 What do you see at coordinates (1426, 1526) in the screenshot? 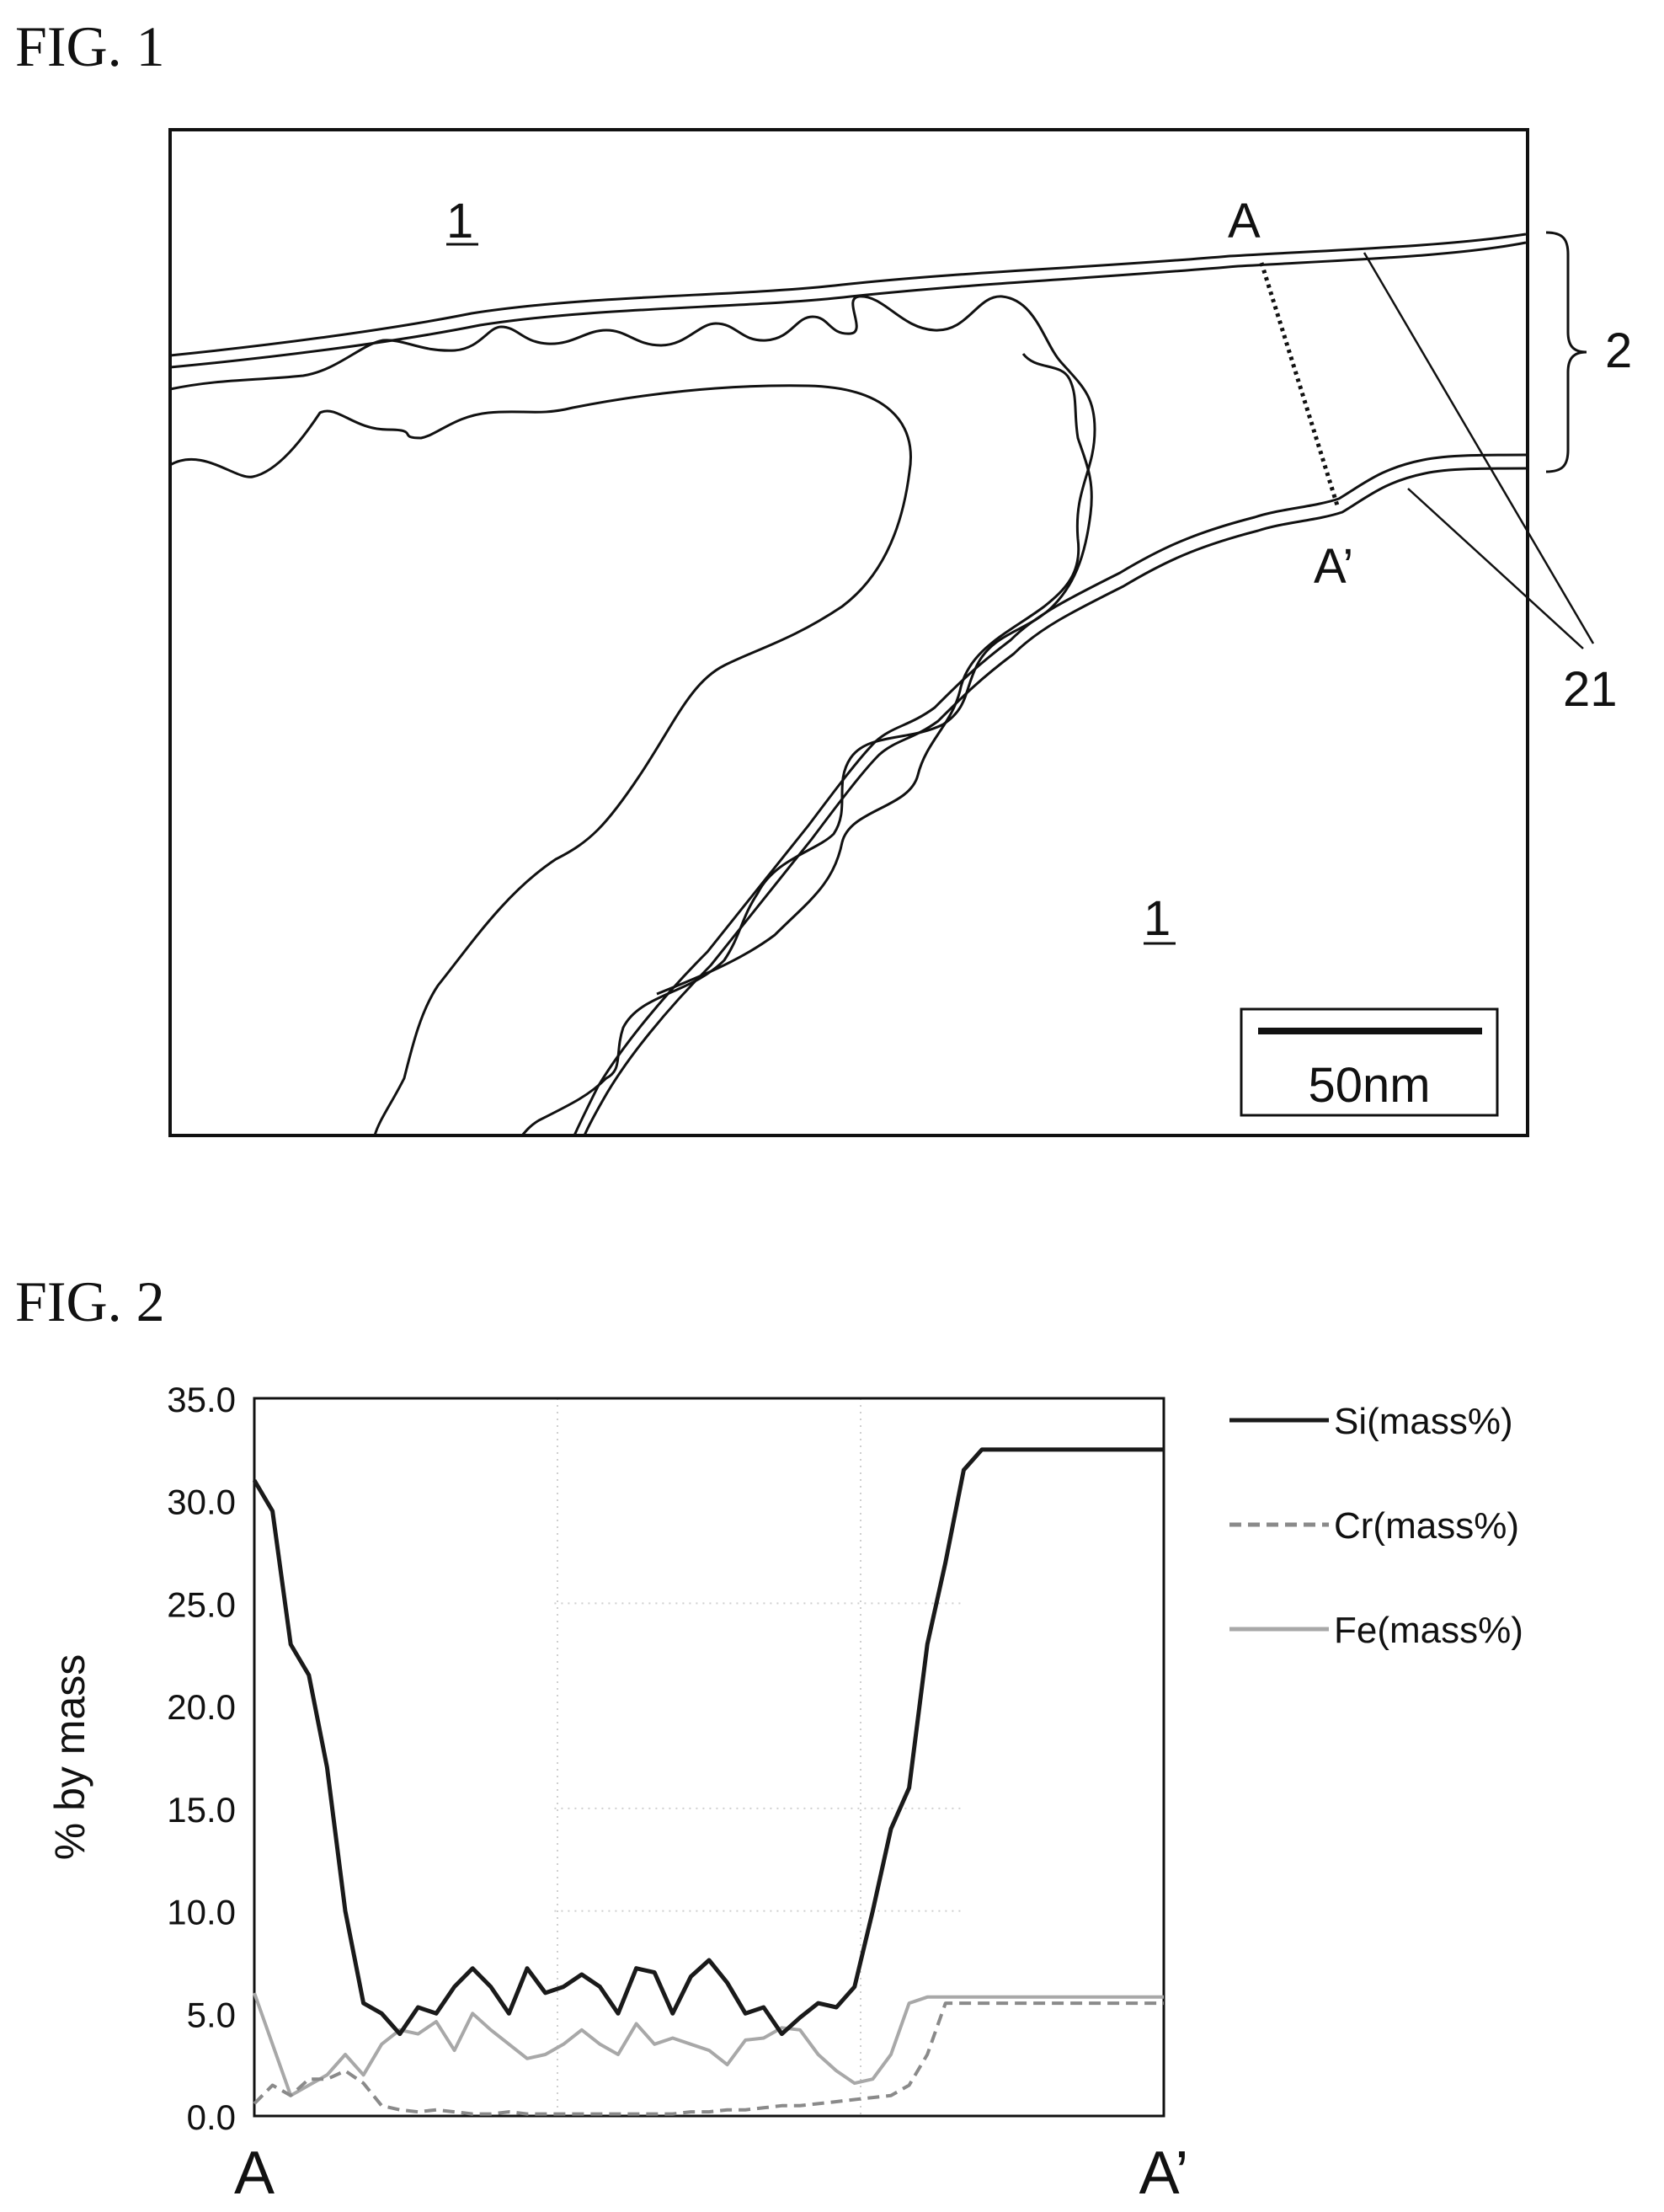
I see `legend-label: Cr(mass%)` at bounding box center [1426, 1526].